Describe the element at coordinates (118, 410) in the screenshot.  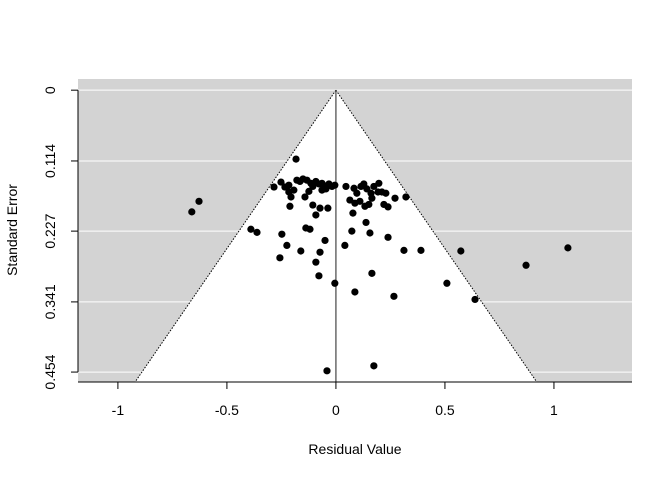
I see `x-tick-label: -1` at that location.